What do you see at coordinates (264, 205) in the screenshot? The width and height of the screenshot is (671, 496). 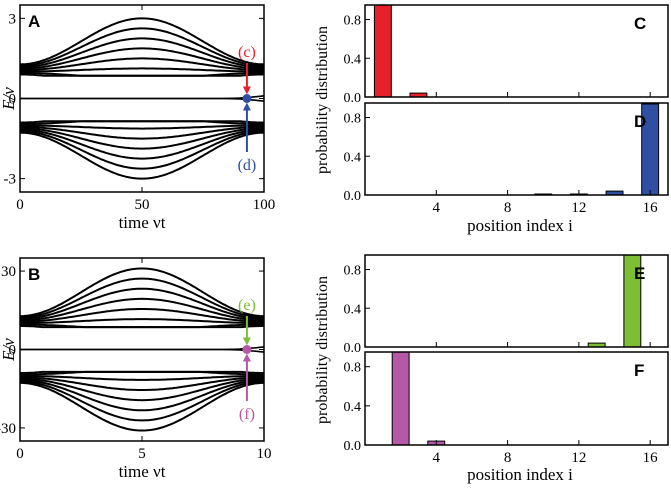 I see `x-tick-label: 100` at bounding box center [264, 205].